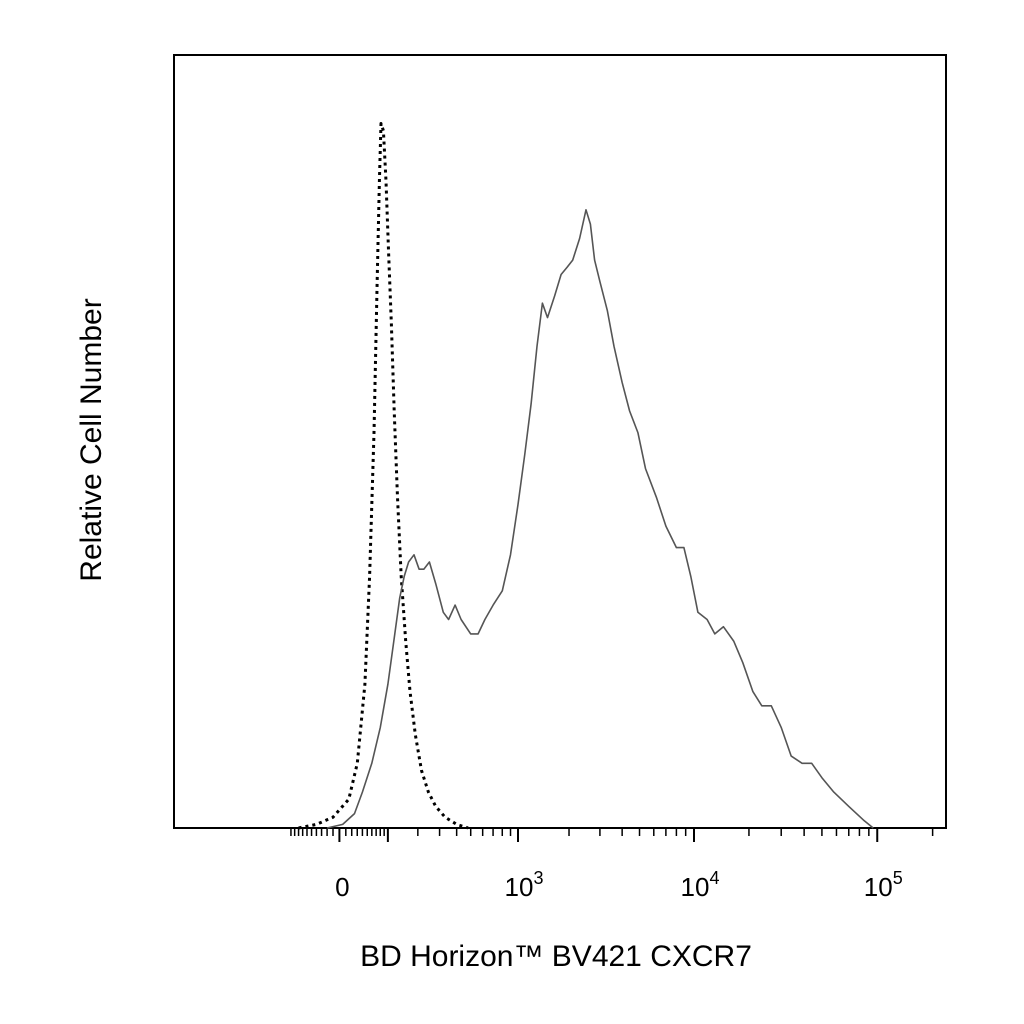 The width and height of the screenshot is (1024, 1024). What do you see at coordinates (556, 956) in the screenshot?
I see `x-axis-title: BD Horizon™ BV421 CXCR7` at bounding box center [556, 956].